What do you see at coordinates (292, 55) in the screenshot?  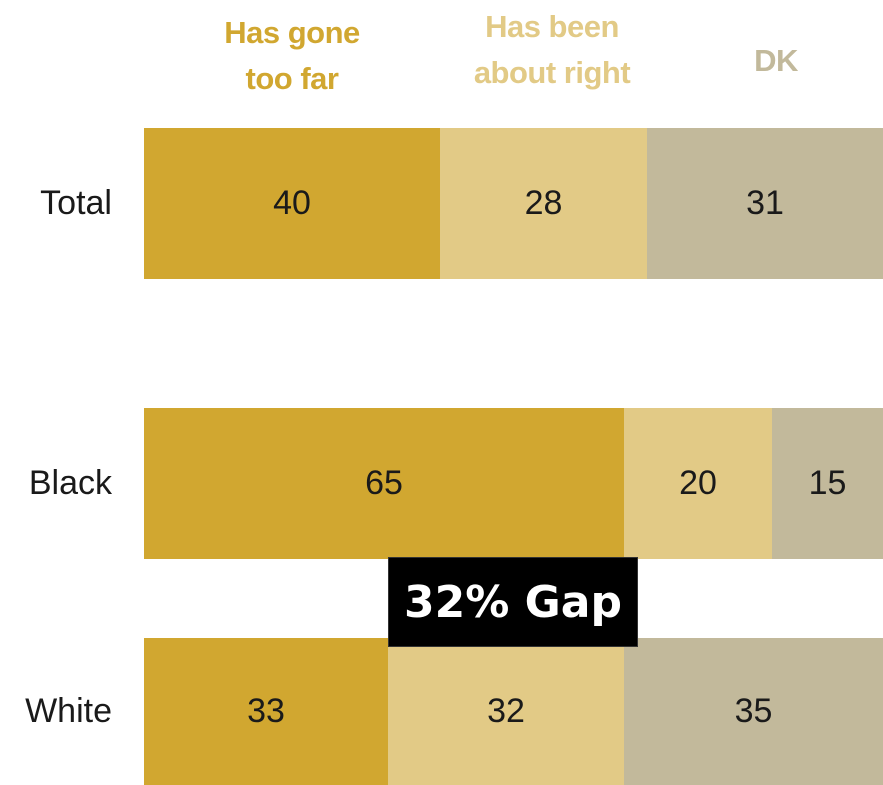 I see `legend-label-1: Has gone too far` at bounding box center [292, 55].